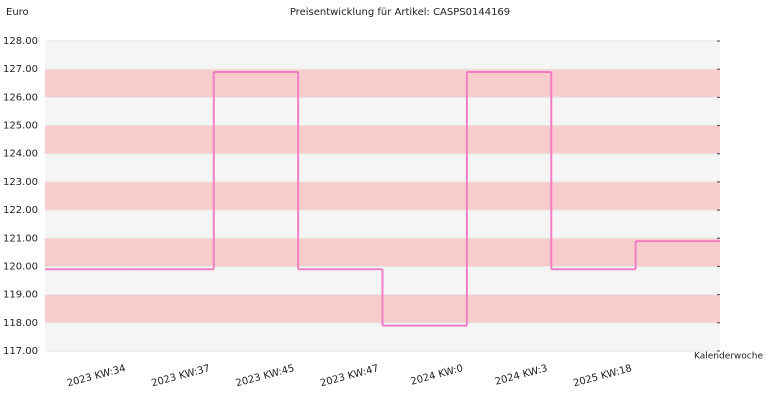 This screenshot has height=400, width=770. Describe the element at coordinates (20, 238) in the screenshot. I see `y-tick-label: 121.00` at that location.